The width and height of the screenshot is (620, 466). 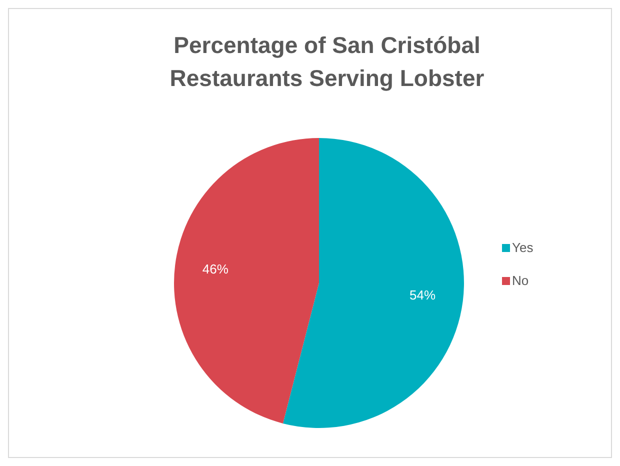 What do you see at coordinates (215, 268) in the screenshot?
I see `data-label: 46%` at bounding box center [215, 268].